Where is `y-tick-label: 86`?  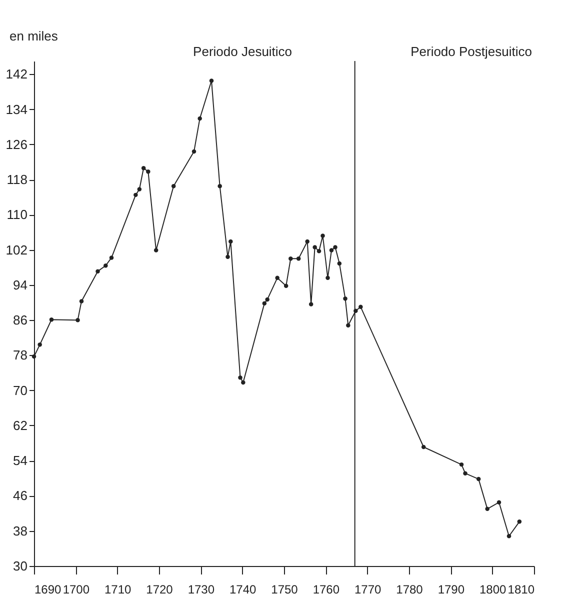 y-tick-label: 86 is located at coordinates (20, 320).